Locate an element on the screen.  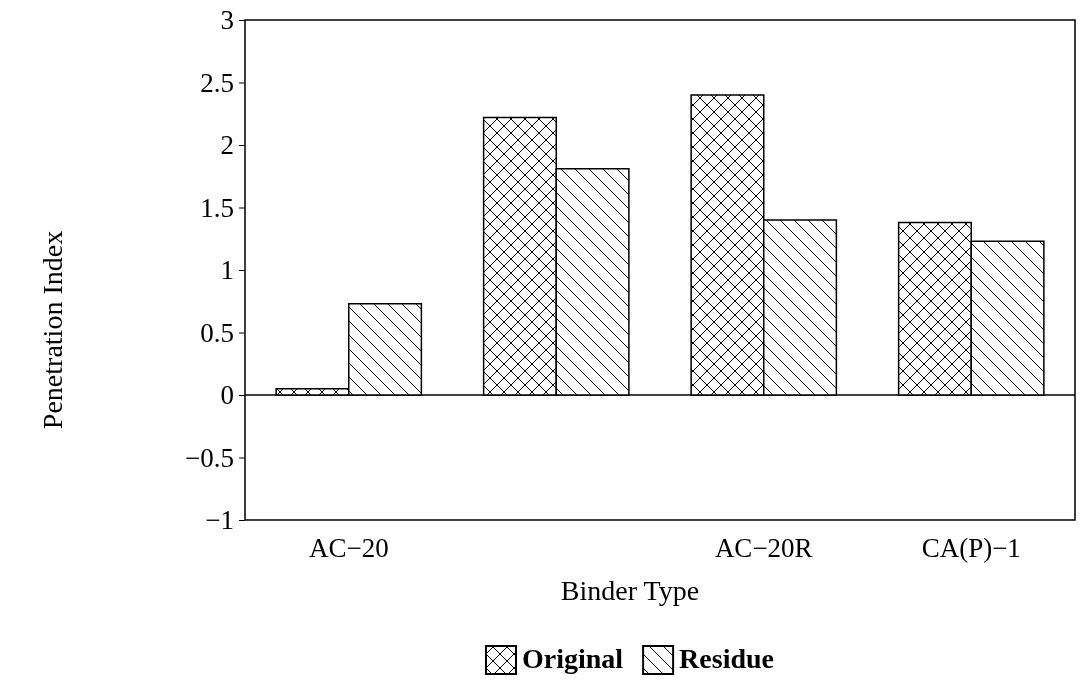
y-tick-label: −1 is located at coordinates (219, 520).